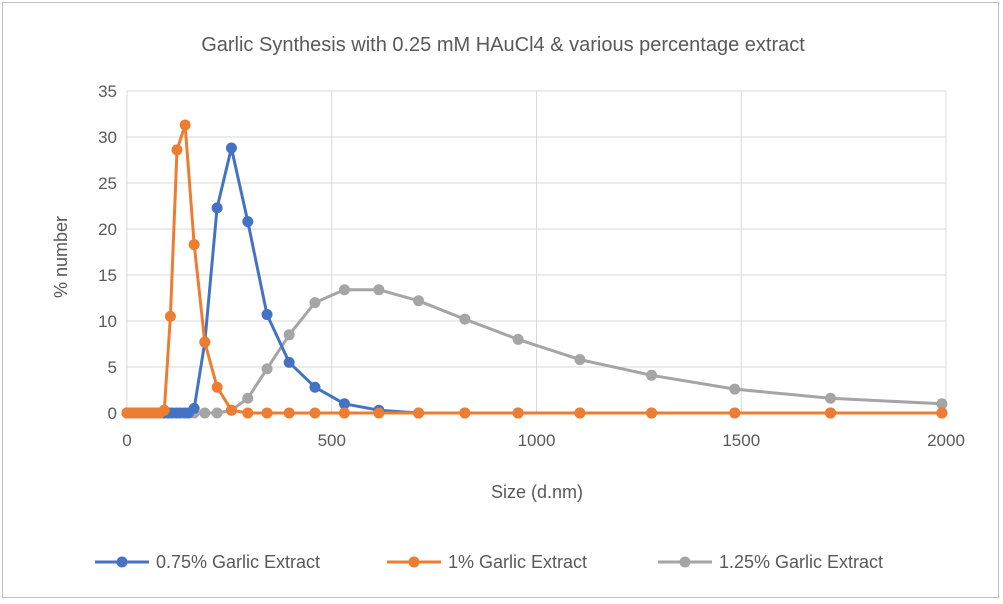  I want to click on legend-label: 1.25% Garlic Extract, so click(801, 562).